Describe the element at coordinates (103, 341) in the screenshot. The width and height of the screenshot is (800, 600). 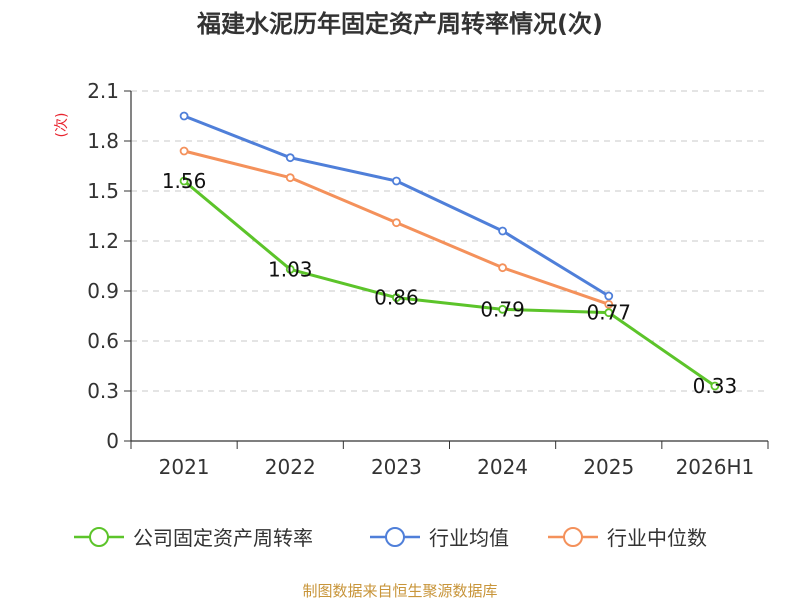
I see `y-tick-label: 0.6` at that location.